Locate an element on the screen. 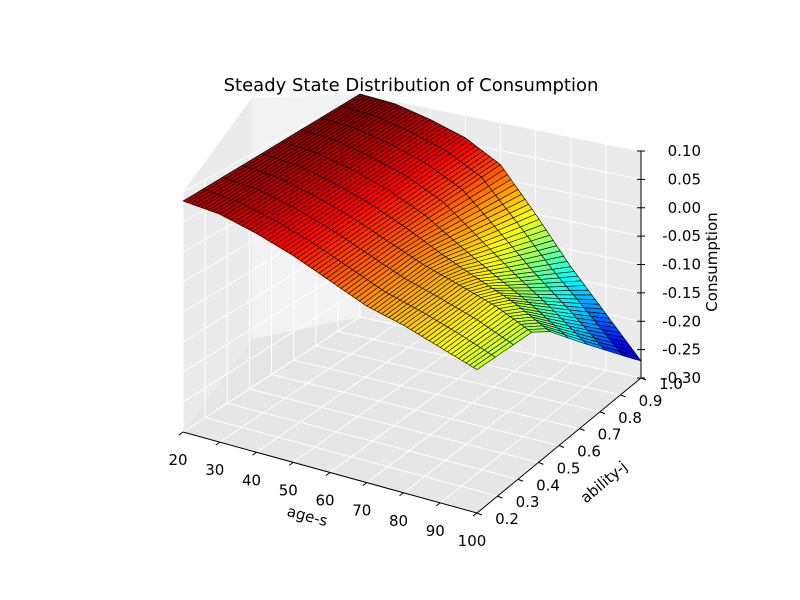 This screenshot has width=800, height=600. y-tick-label: 0.6 is located at coordinates (589, 452).